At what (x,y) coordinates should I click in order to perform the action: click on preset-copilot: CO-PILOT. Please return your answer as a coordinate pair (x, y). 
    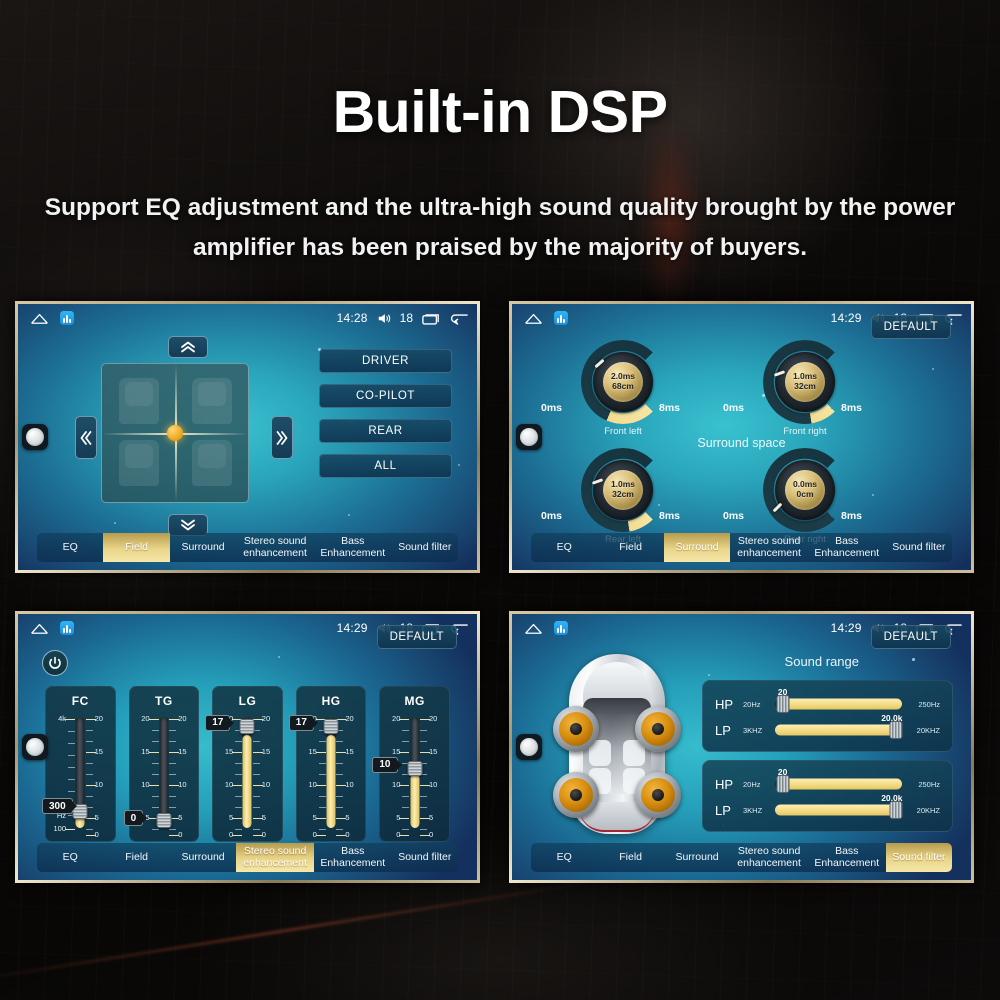
    Looking at the image, I should click on (385, 396).